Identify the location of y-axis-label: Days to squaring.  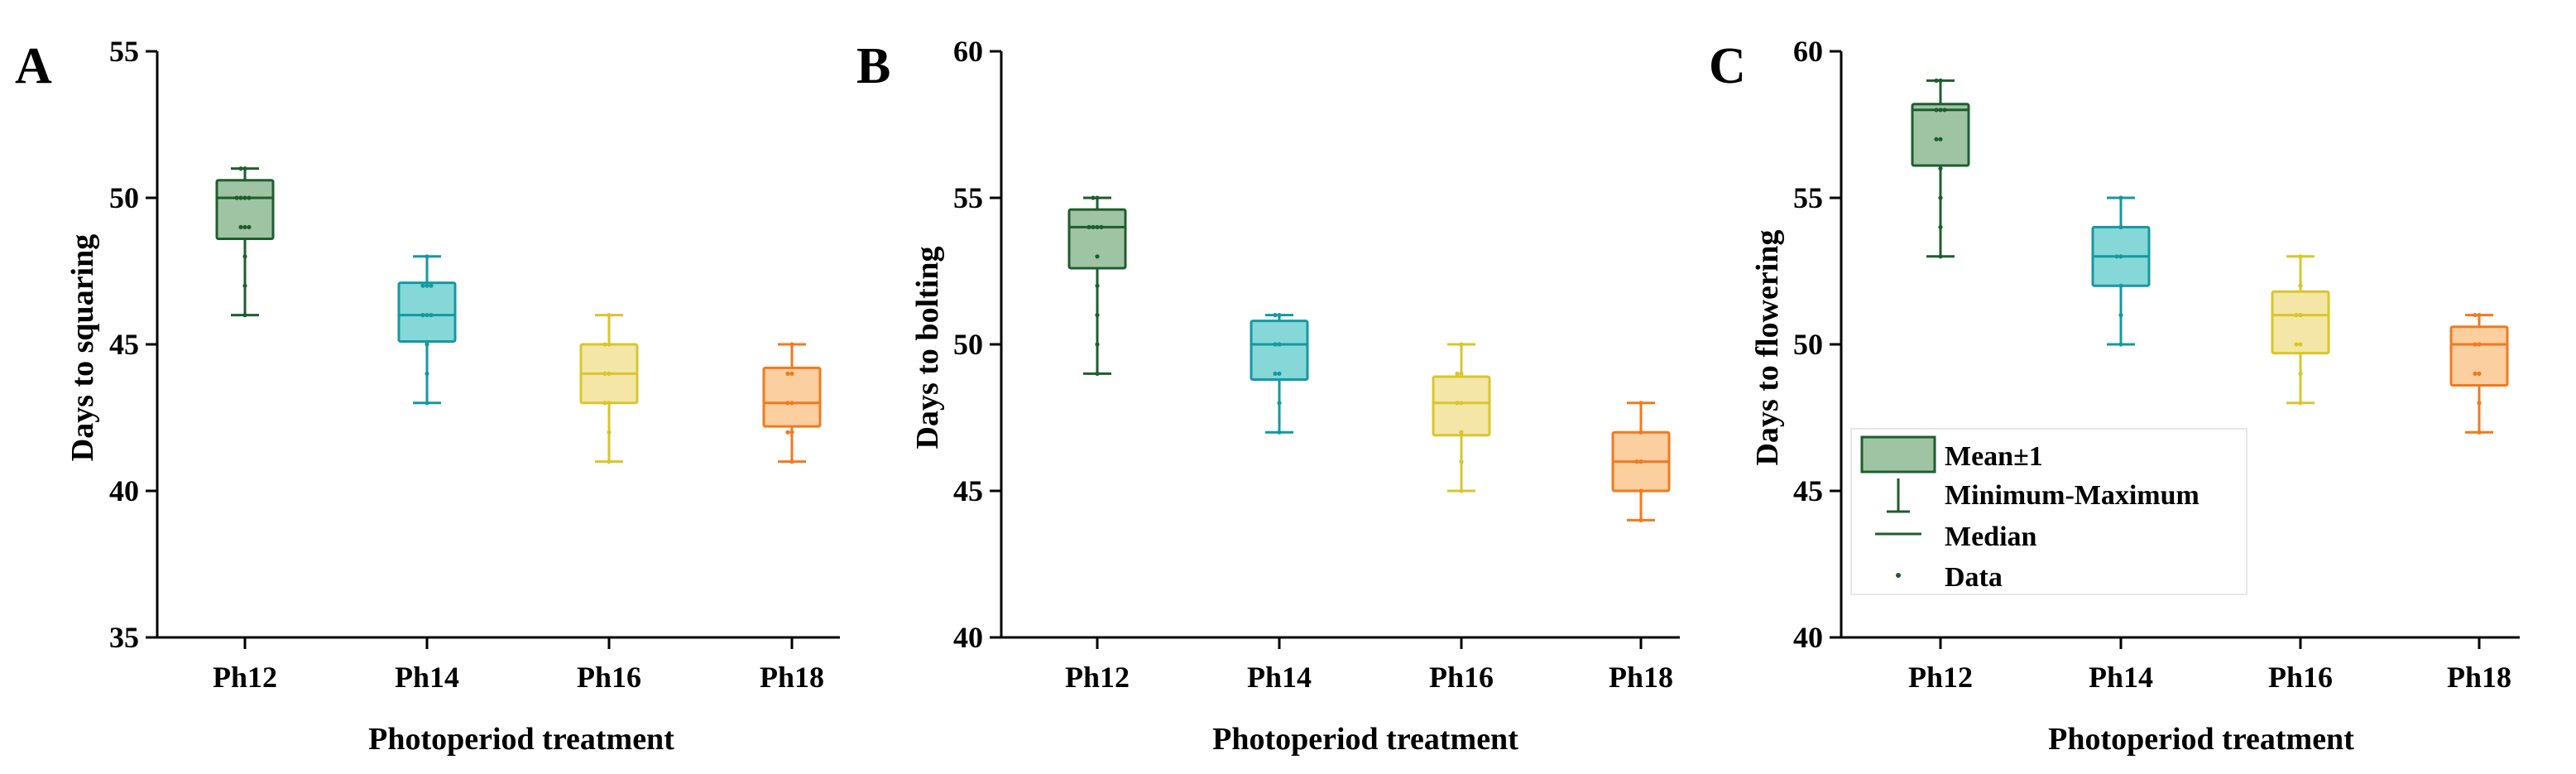
(83, 348).